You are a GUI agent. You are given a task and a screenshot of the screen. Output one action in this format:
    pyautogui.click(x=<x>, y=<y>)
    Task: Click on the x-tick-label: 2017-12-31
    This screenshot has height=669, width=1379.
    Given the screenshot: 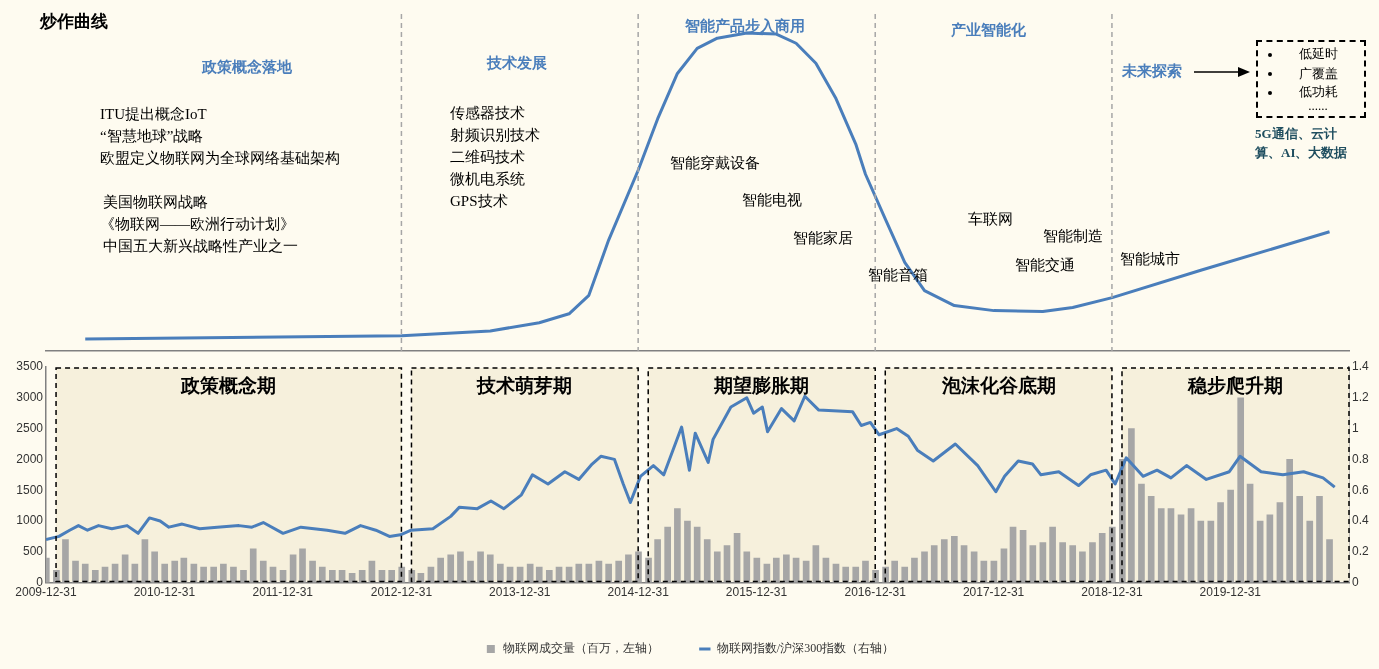 What is the action you would take?
    pyautogui.click(x=993, y=592)
    